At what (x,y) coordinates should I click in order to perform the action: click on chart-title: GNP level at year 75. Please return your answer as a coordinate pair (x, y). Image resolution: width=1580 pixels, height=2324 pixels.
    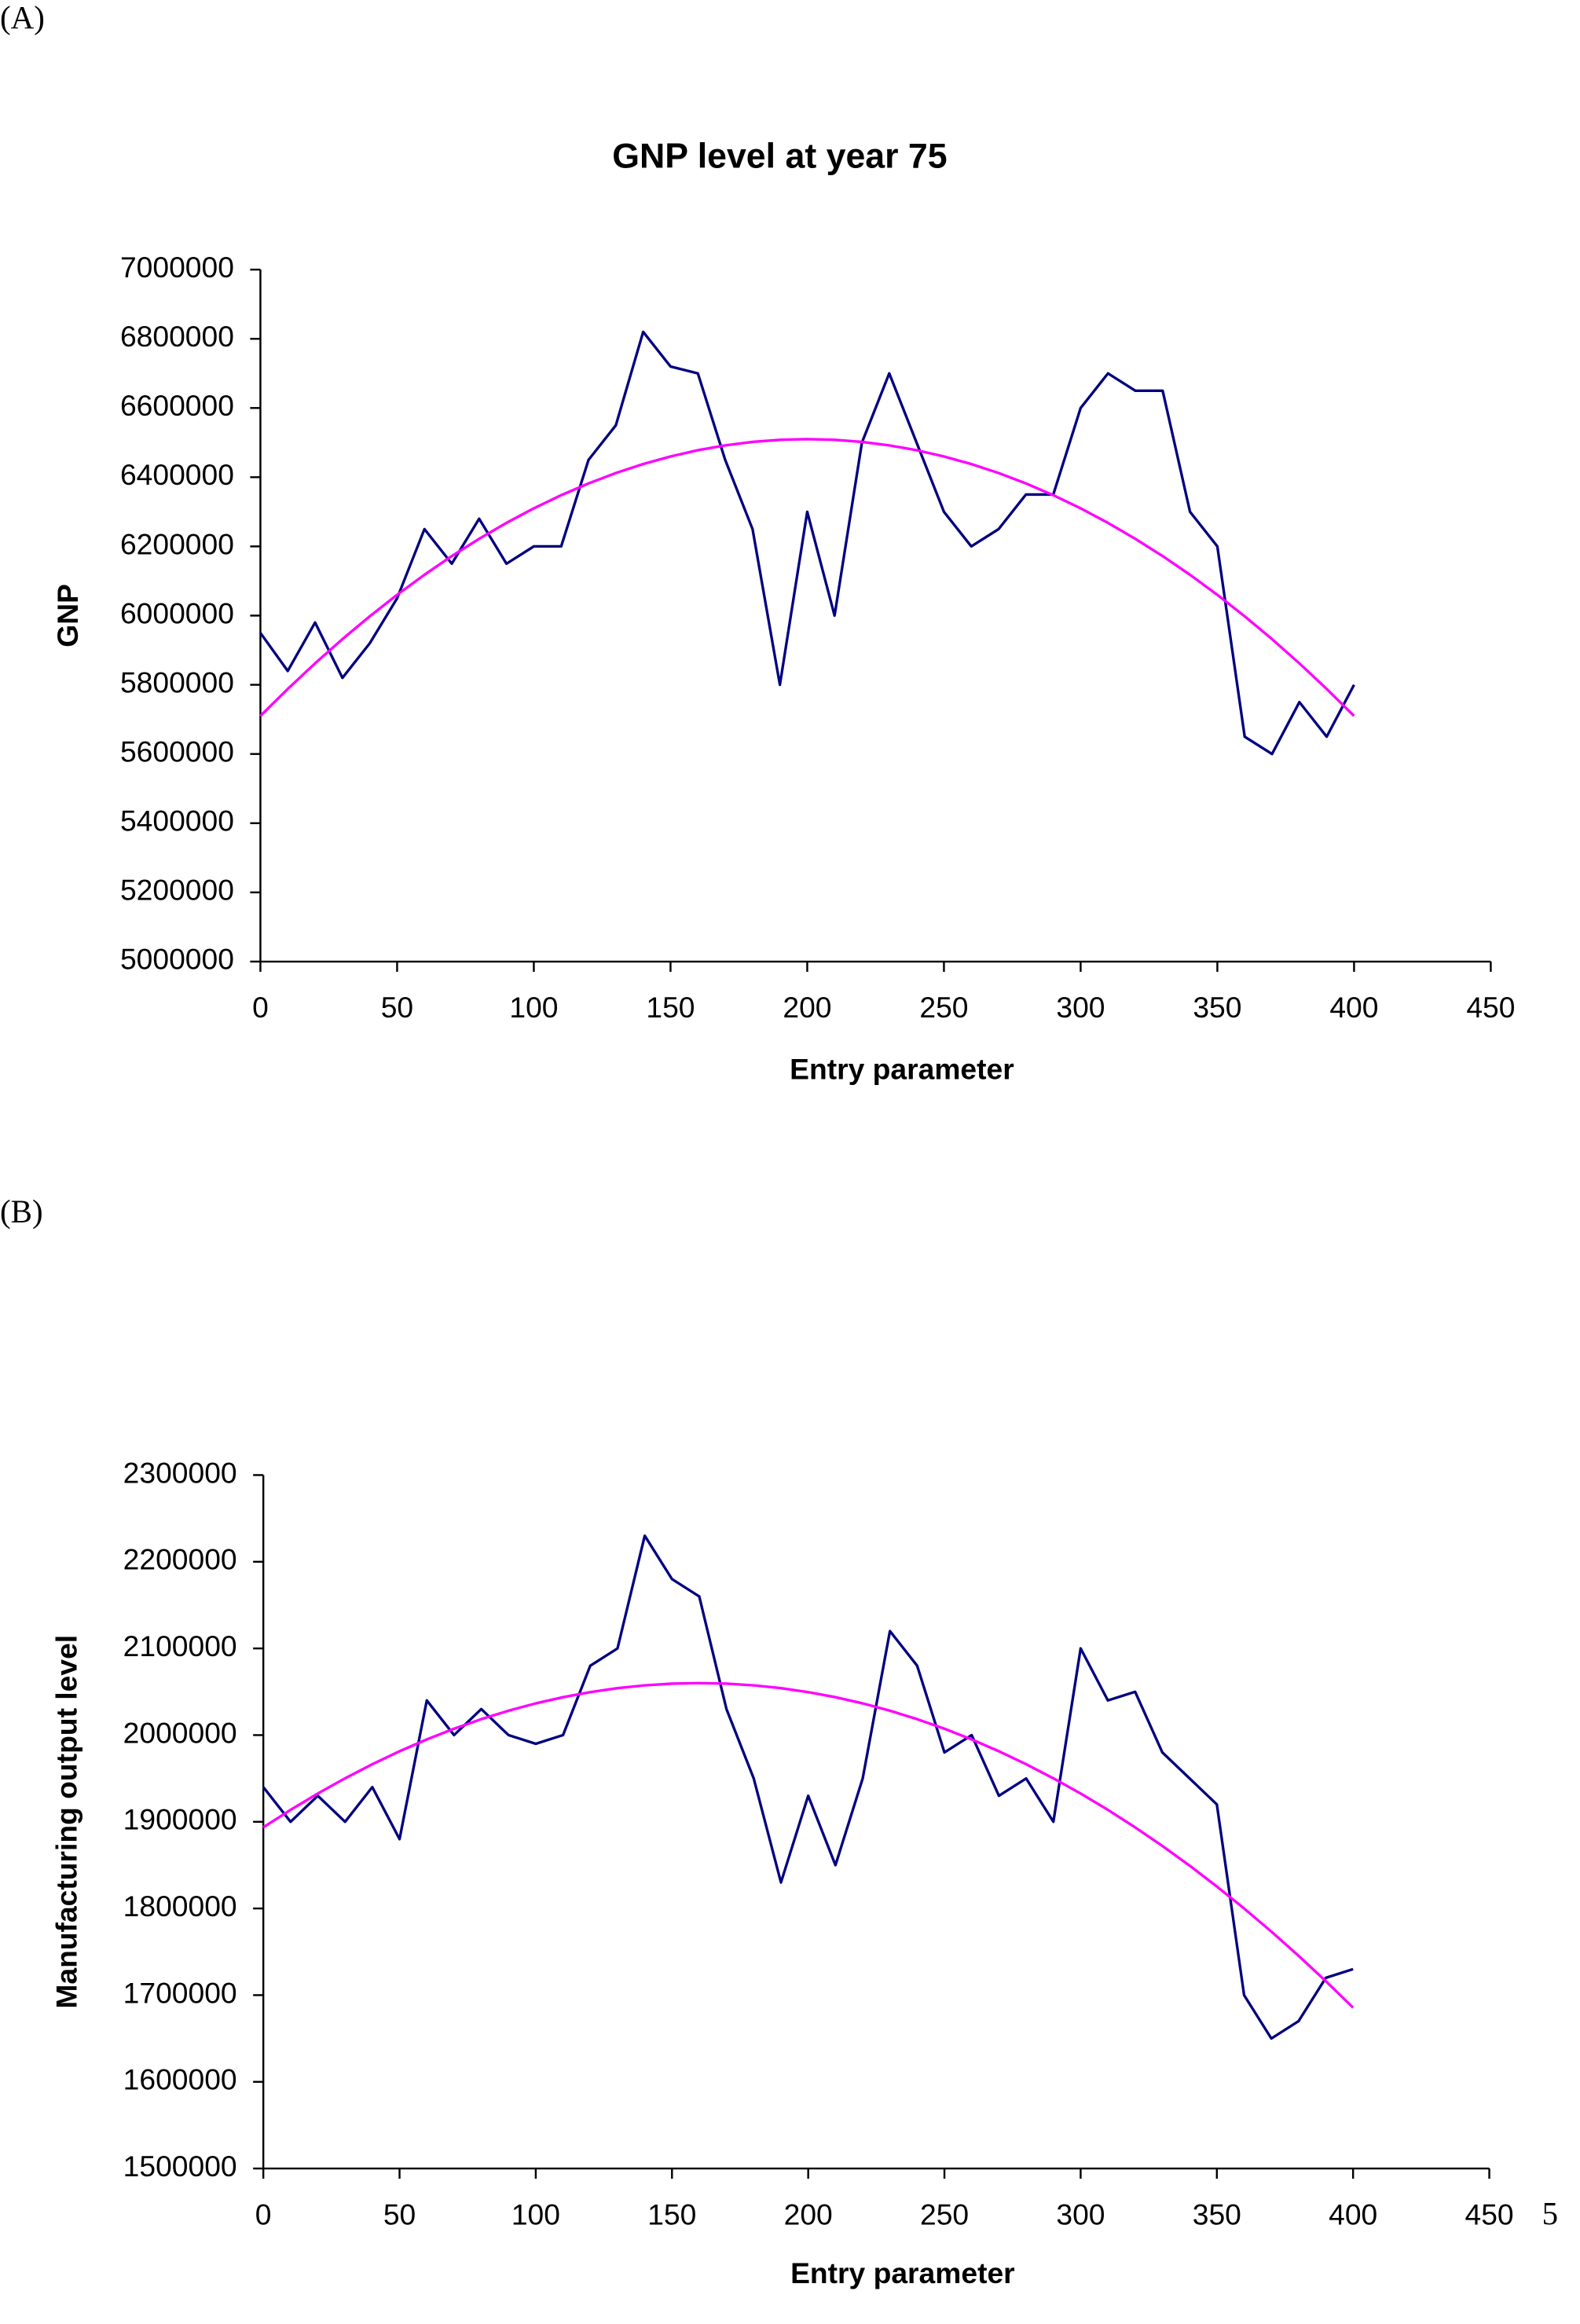
    Looking at the image, I should click on (779, 156).